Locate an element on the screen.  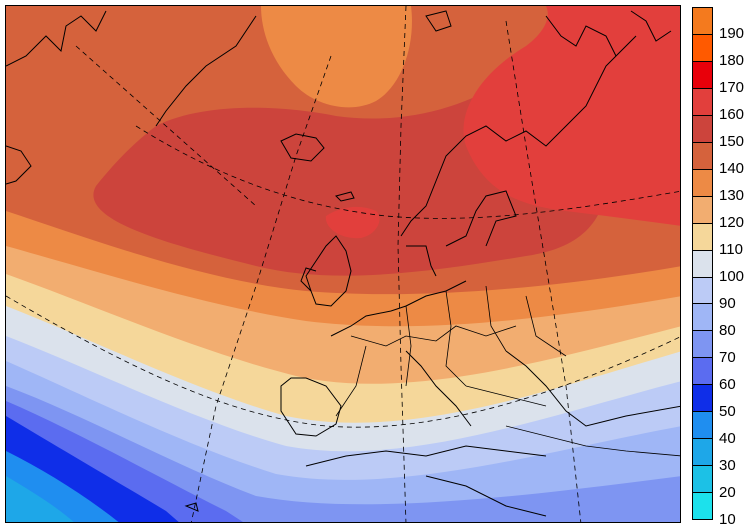
color-scale-label: 30 is located at coordinates (727, 465).